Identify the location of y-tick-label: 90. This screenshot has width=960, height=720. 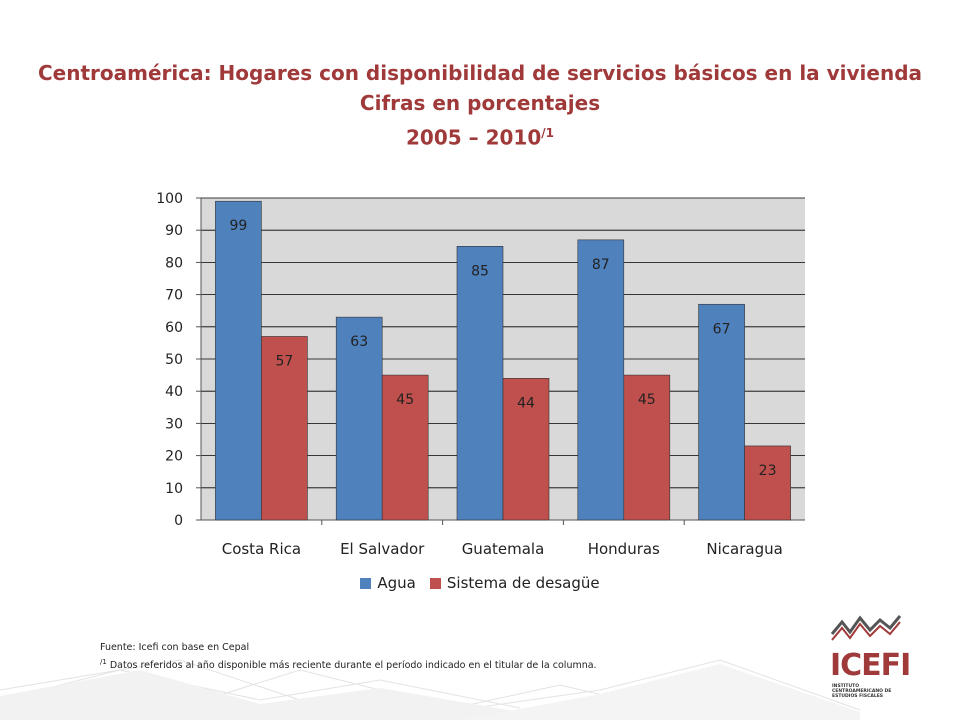
(174, 231).